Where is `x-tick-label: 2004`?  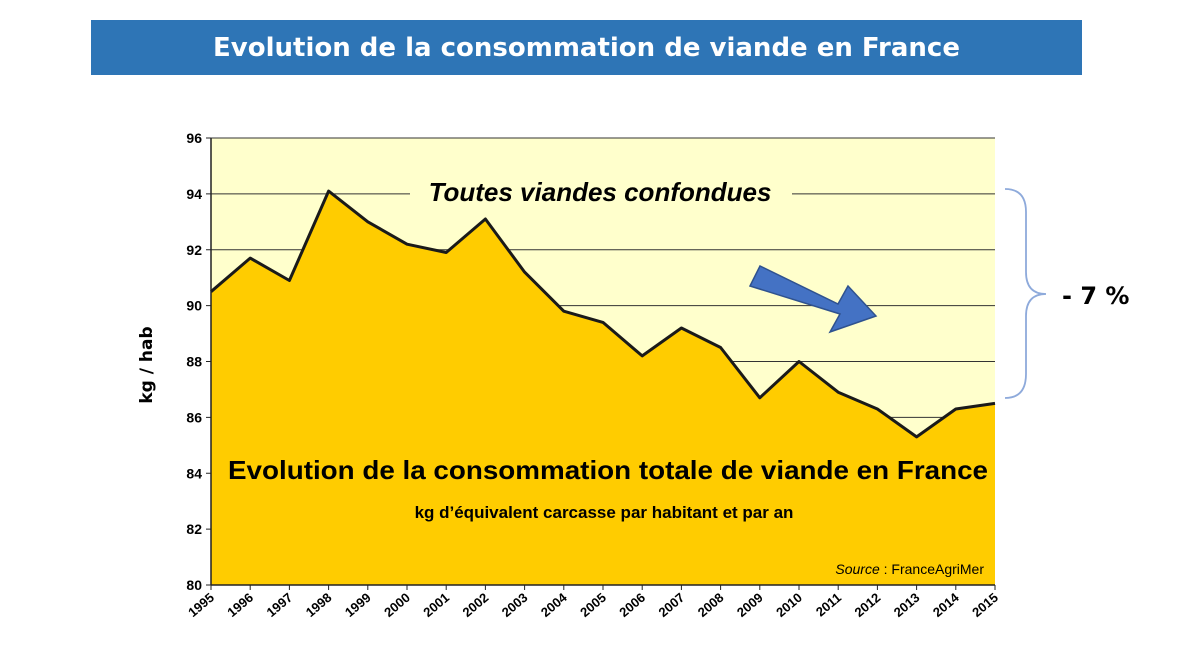 x-tick-label: 2004 is located at coordinates (554, 604).